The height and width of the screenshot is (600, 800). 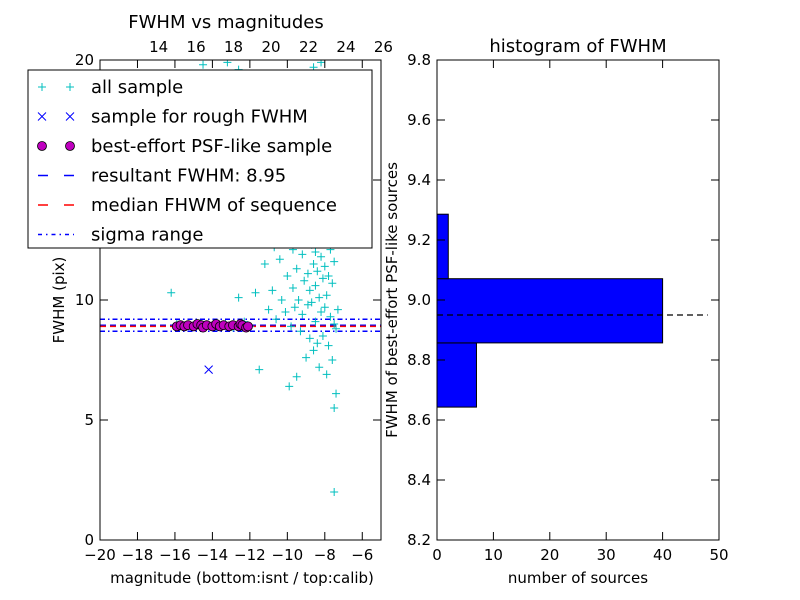 What do you see at coordinates (419, 120) in the screenshot?
I see `hist-y-tick-label-7: 9.6` at bounding box center [419, 120].